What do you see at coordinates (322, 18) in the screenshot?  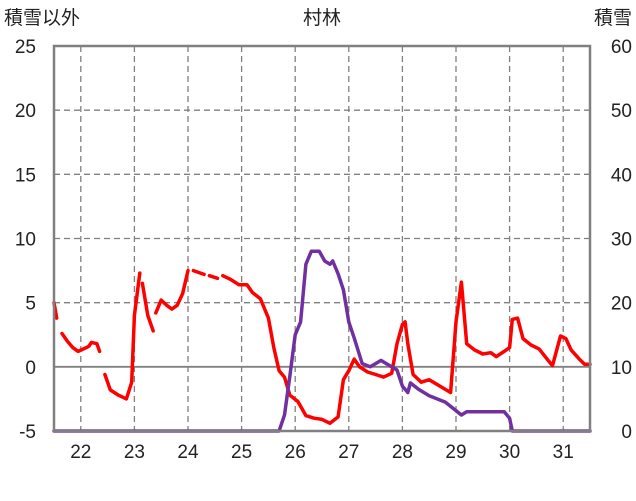 I see `chart-title: 村林` at bounding box center [322, 18].